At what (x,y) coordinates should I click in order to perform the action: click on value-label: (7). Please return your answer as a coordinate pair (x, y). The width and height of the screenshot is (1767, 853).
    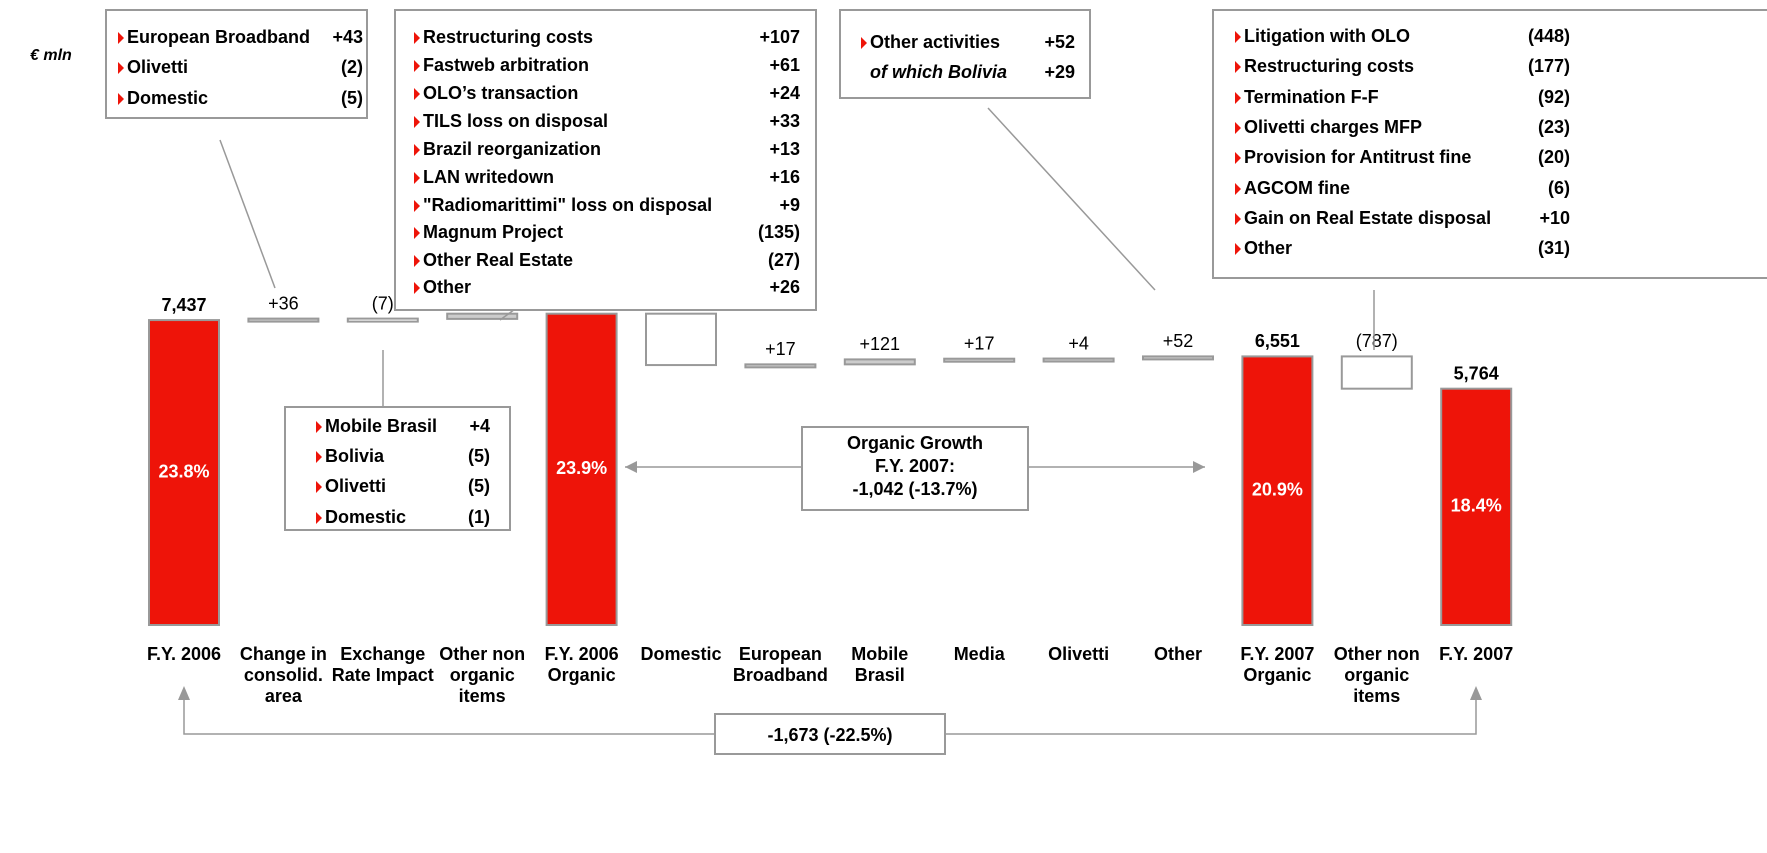
    Looking at the image, I should click on (383, 303).